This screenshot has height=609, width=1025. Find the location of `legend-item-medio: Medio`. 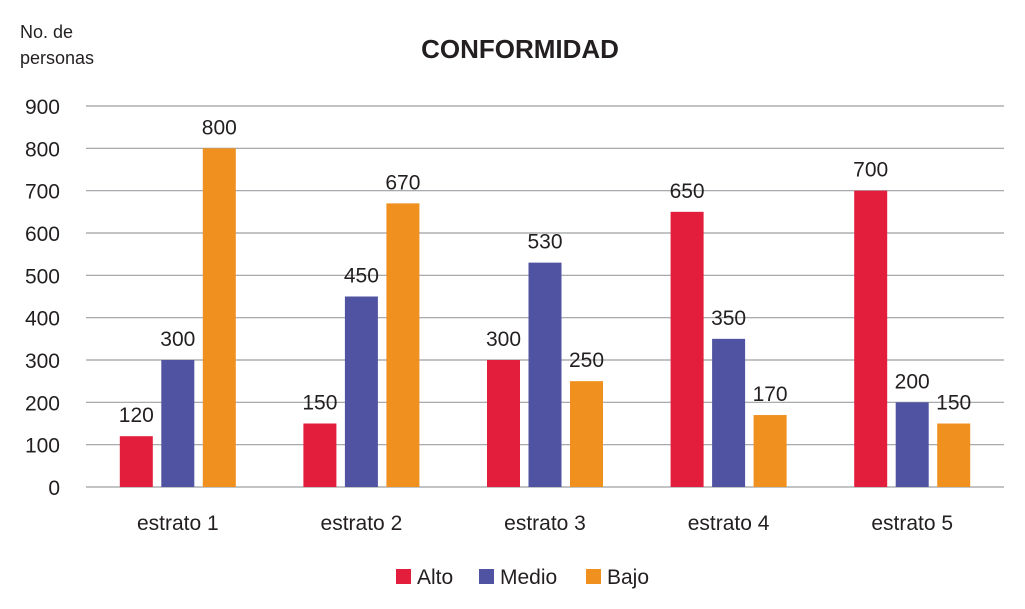

legend-item-medio: Medio is located at coordinates (518, 577).